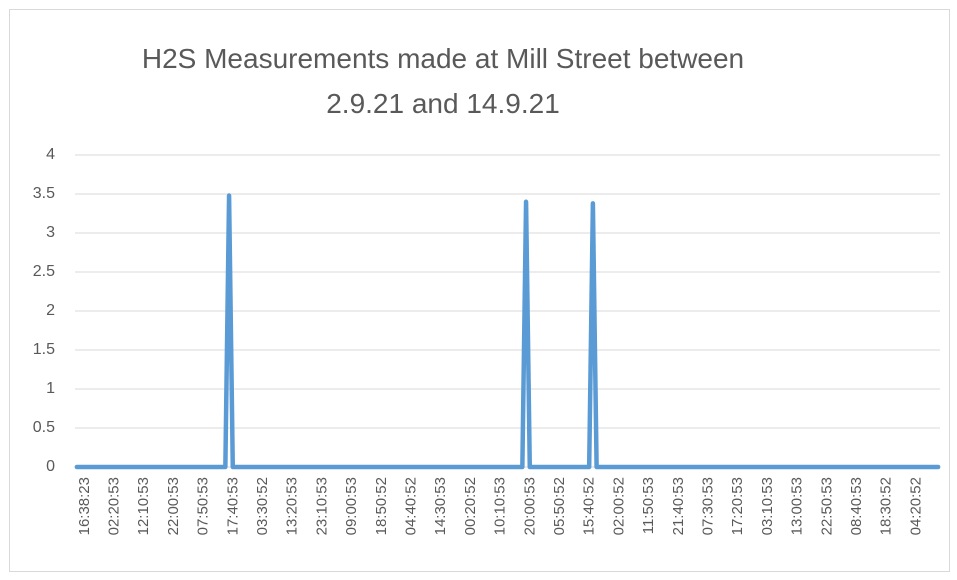  Describe the element at coordinates (886, 506) in the screenshot. I see `x-tick-label: 18:30:52` at that location.